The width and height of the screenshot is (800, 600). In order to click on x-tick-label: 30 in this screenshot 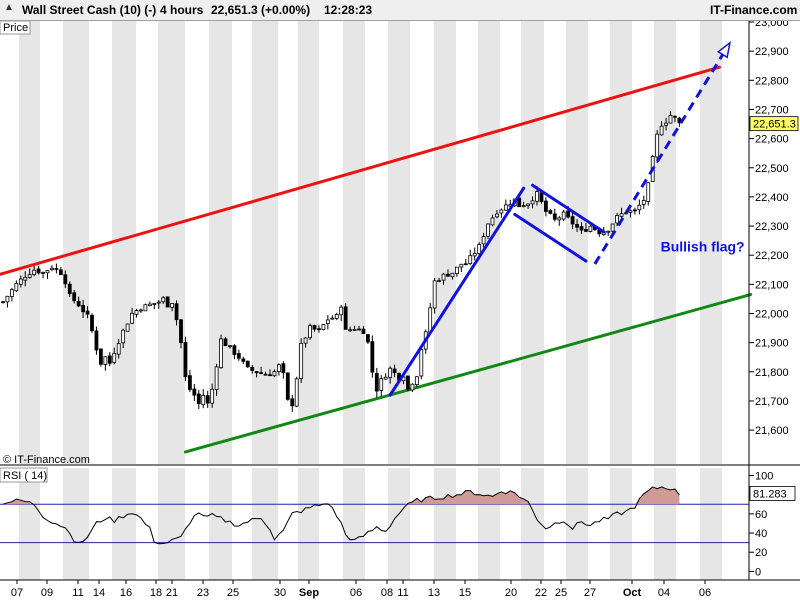, I will do `click(280, 593)`.